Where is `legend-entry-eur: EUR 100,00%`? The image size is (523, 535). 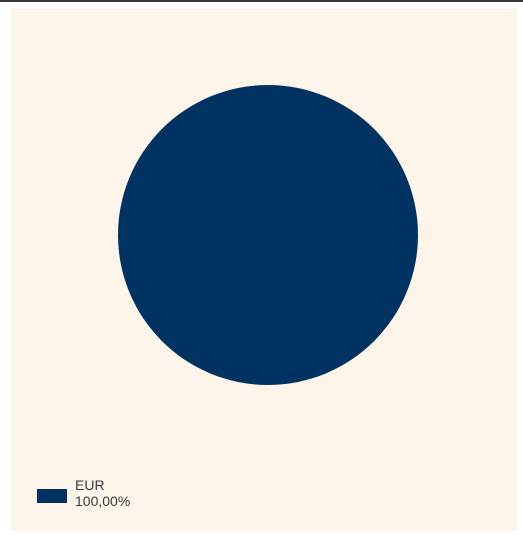 legend-entry-eur: EUR 100,00% is located at coordinates (102, 493).